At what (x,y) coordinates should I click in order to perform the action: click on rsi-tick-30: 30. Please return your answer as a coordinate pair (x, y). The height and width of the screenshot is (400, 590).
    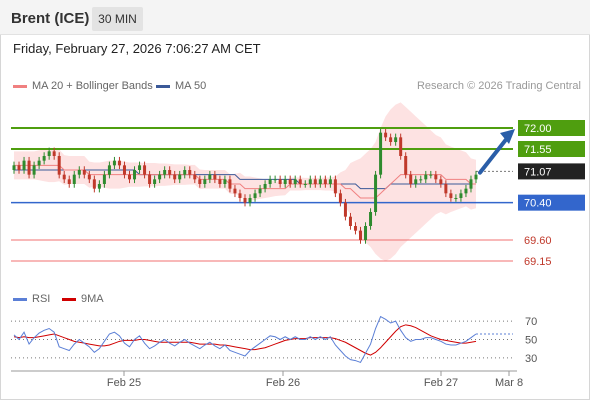
    Looking at the image, I should click on (531, 359).